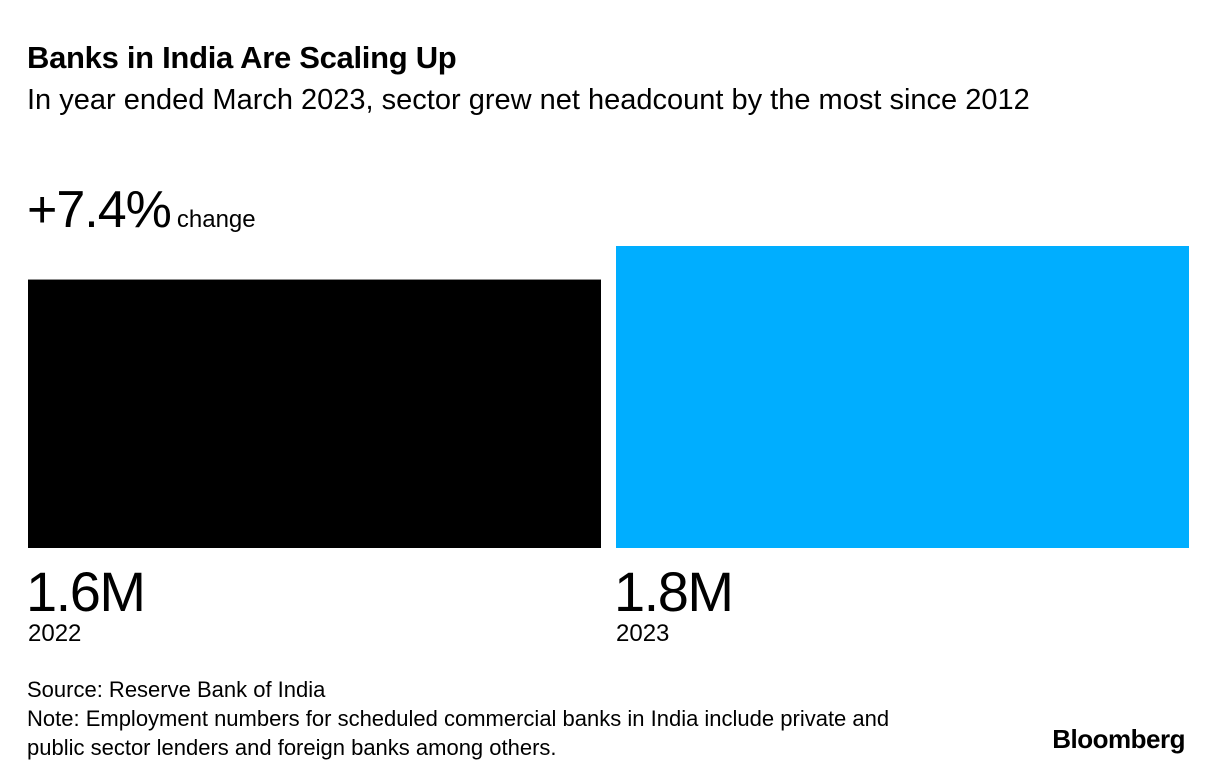  What do you see at coordinates (99, 210) in the screenshot?
I see `change-value: +7.4%` at bounding box center [99, 210].